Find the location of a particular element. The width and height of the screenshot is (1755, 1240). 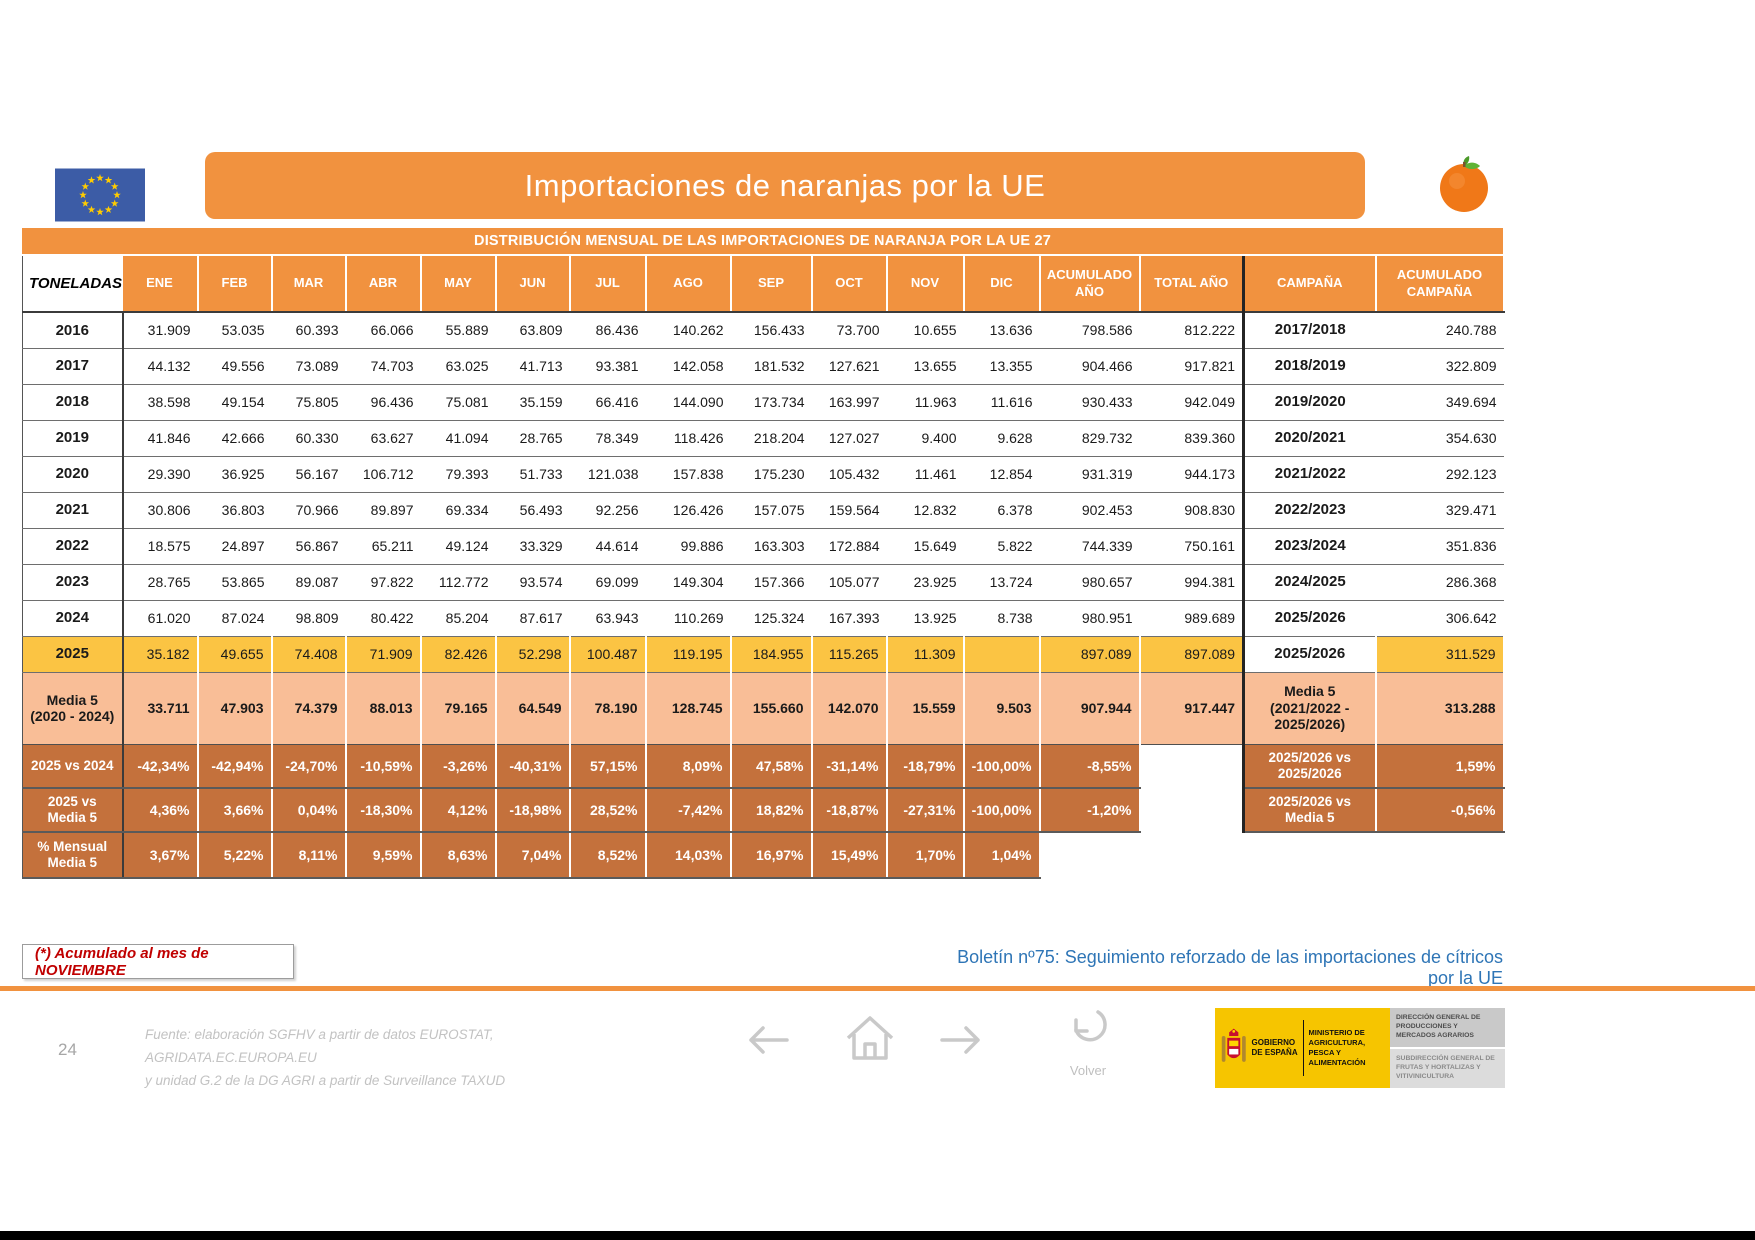

cell-2025-may: 82.426 is located at coordinates (458, 654).